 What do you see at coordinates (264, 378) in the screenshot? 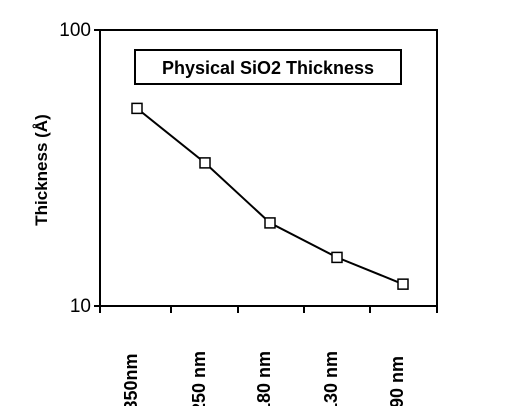
I see `x-category-label-2: 180 nm` at bounding box center [264, 378].